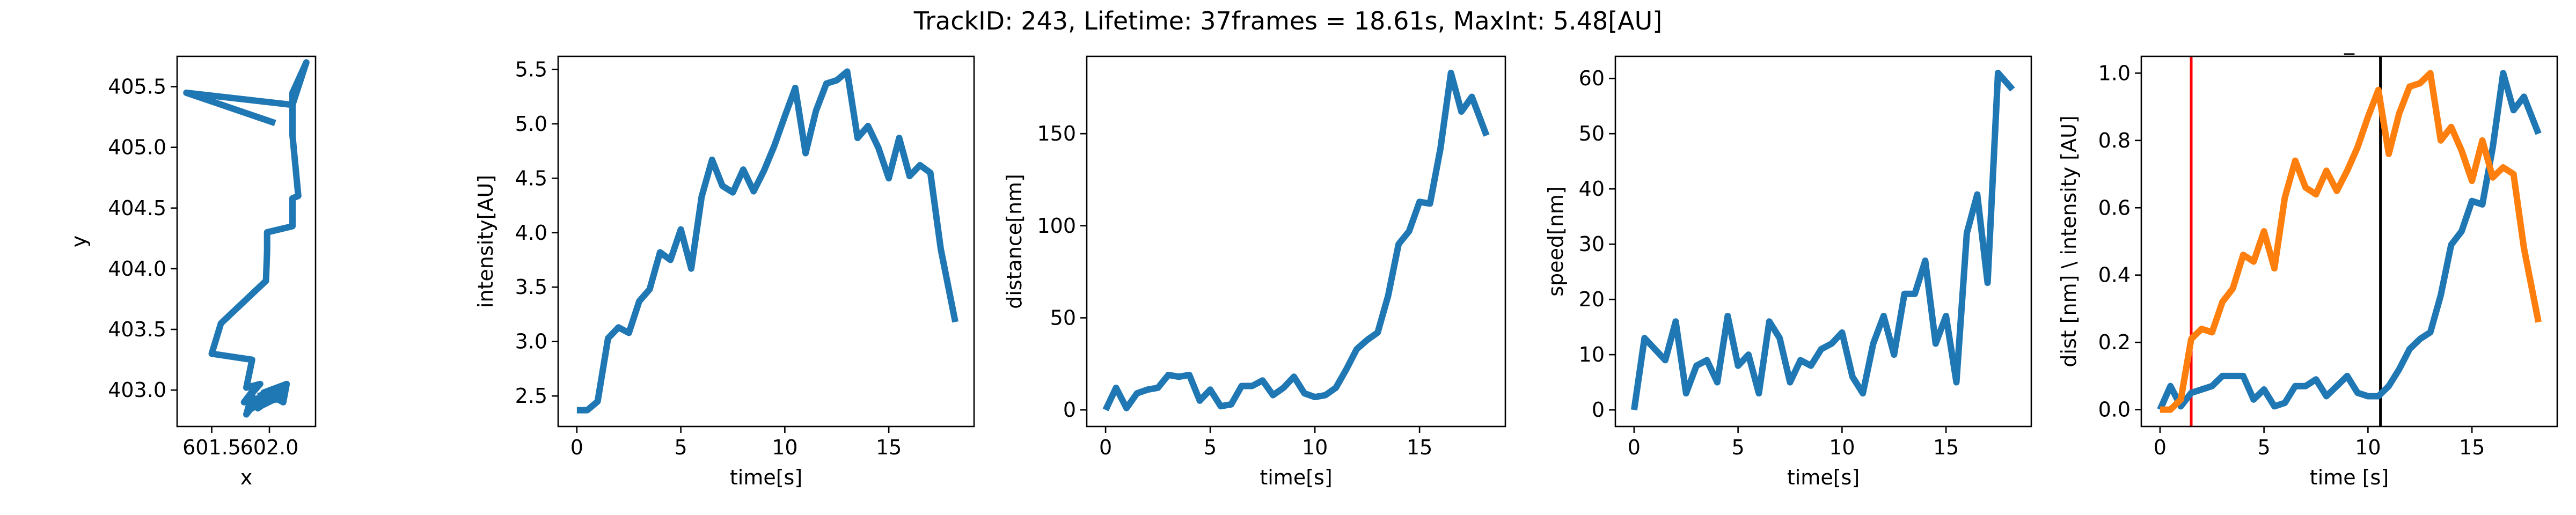  Describe the element at coordinates (531, 233) in the screenshot. I see `intensity-ytick-label-3: 4.0` at that location.